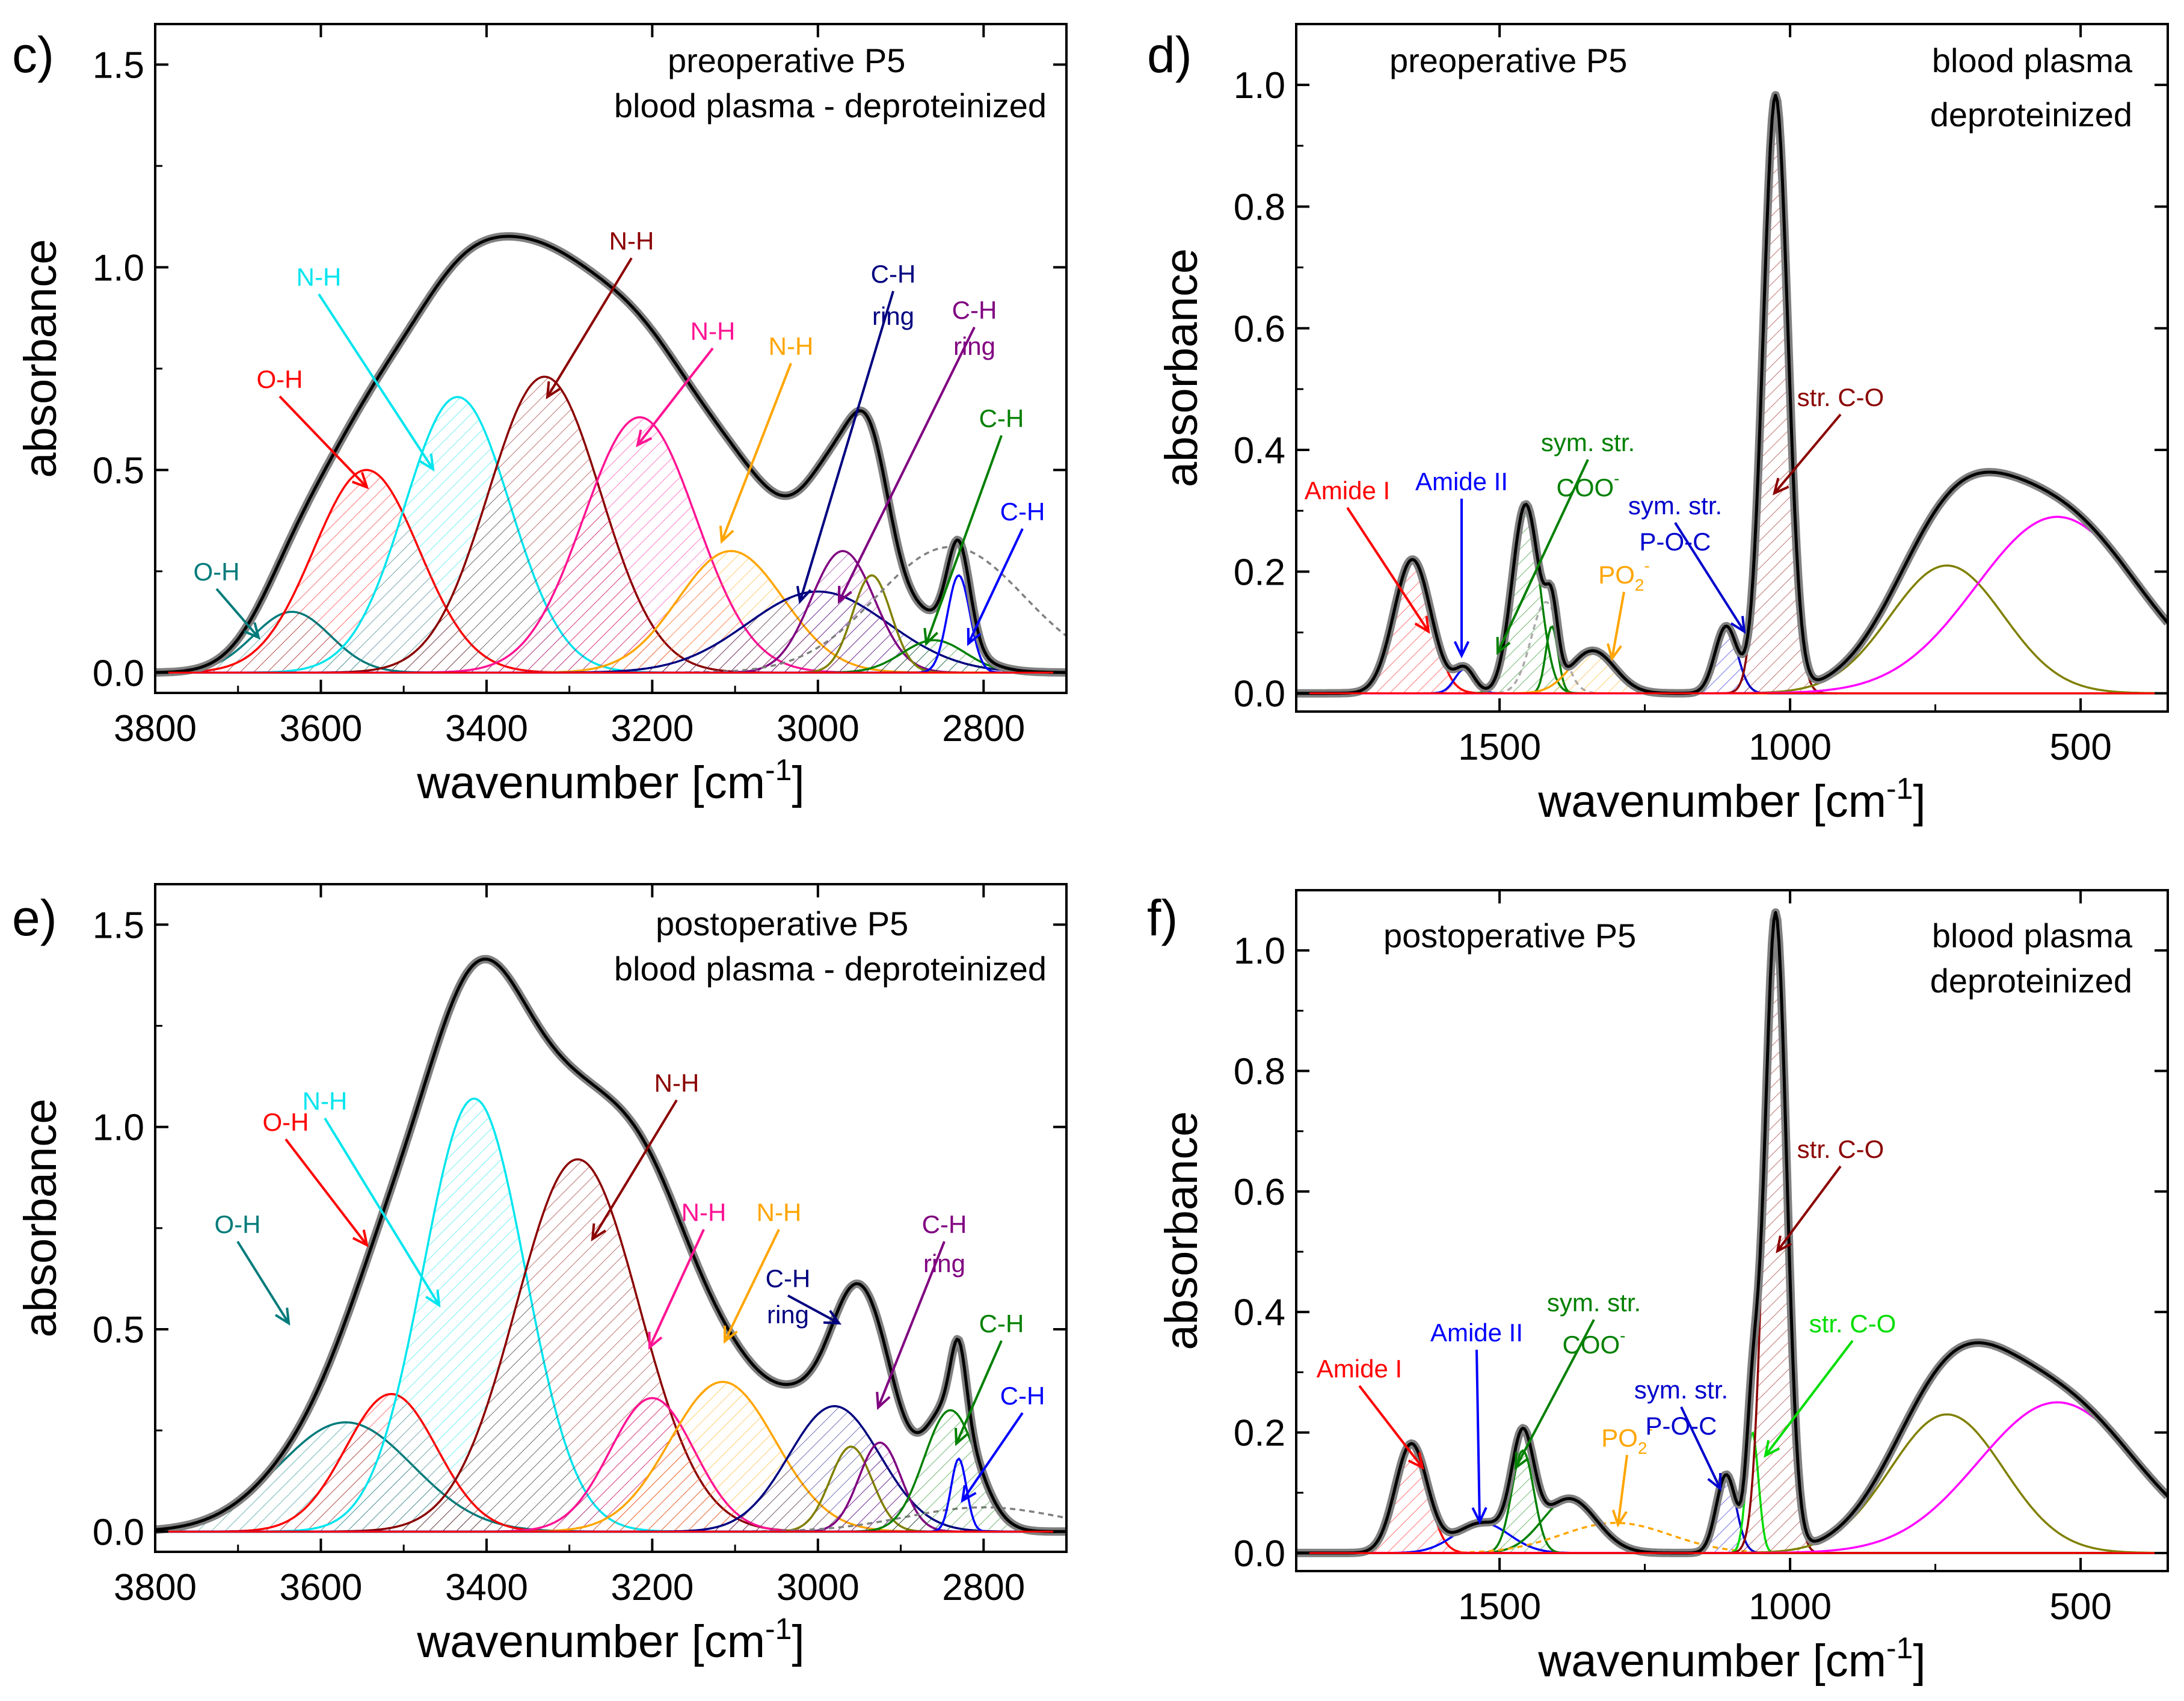  I want to click on annotation-text: P-O-C, so click(1681, 1426).